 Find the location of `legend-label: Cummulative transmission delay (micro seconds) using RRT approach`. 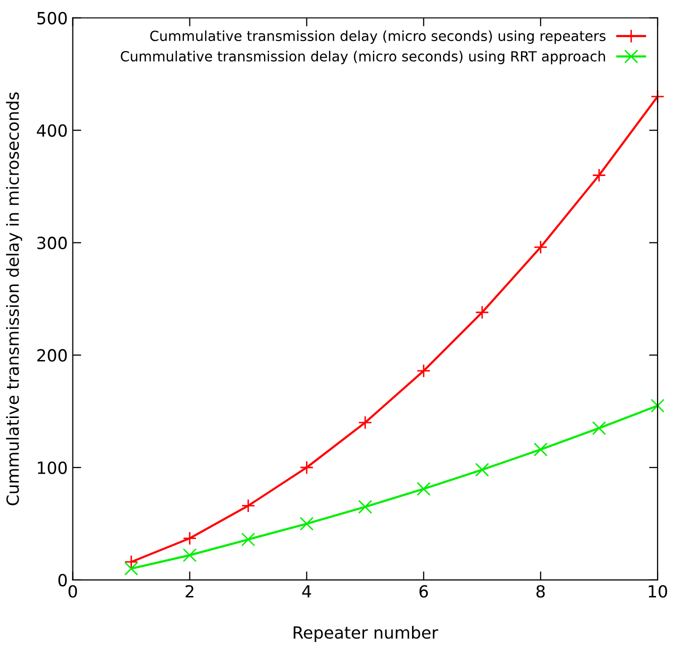

legend-label: Cummulative transmission delay (micro seconds) using RRT approach is located at coordinates (362, 57).